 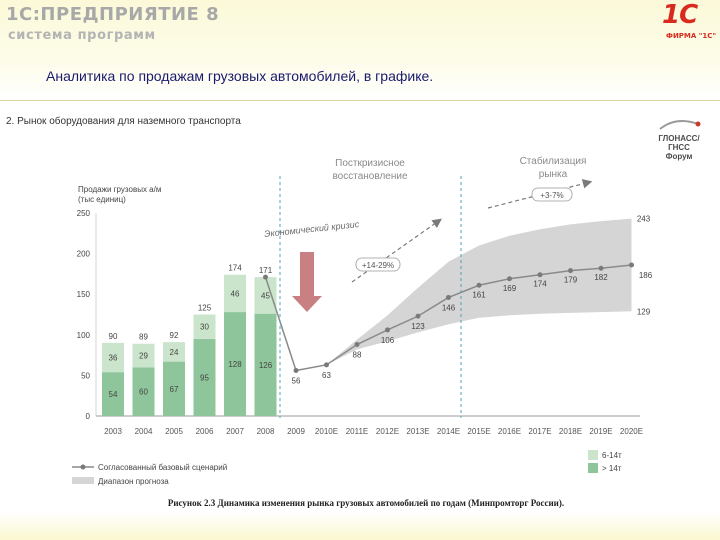 I want to click on x-tick-label: 2015E, so click(x=478, y=431).